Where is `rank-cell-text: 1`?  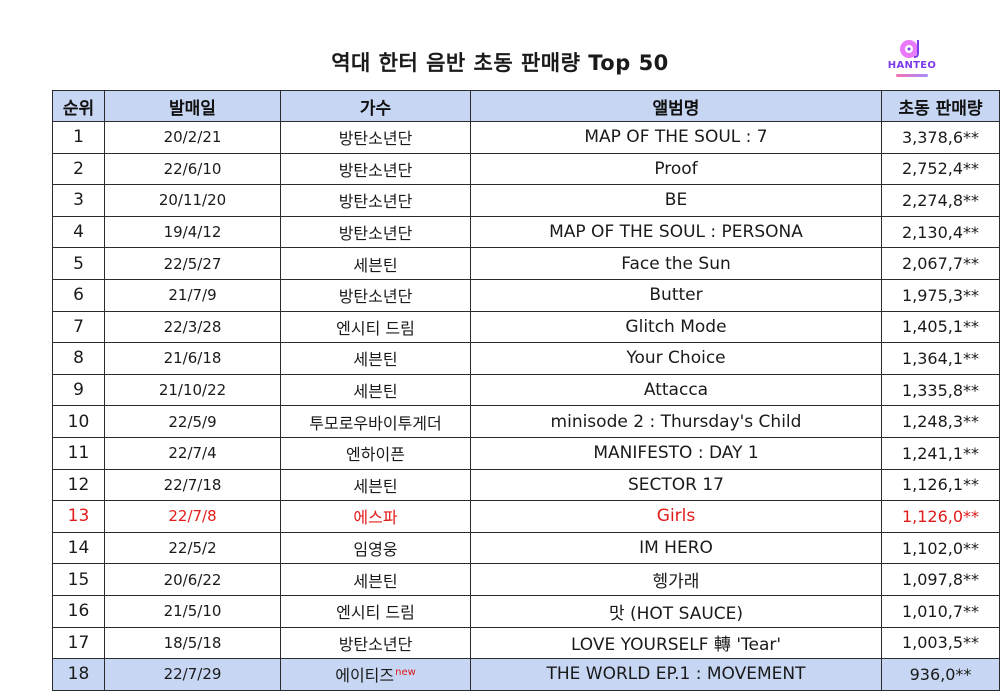 rank-cell-text: 1 is located at coordinates (78, 137).